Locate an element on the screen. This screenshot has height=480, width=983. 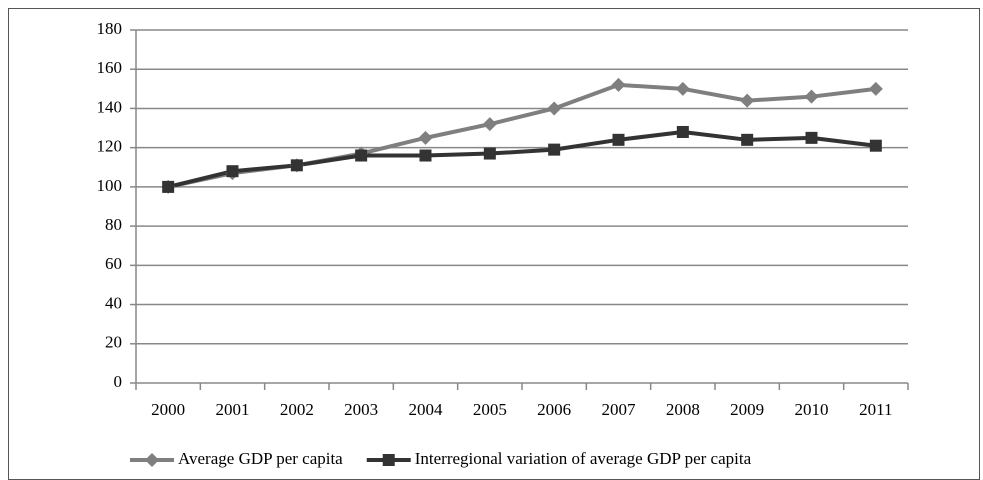
legend-label: Average GDP per capita is located at coordinates (260, 458).